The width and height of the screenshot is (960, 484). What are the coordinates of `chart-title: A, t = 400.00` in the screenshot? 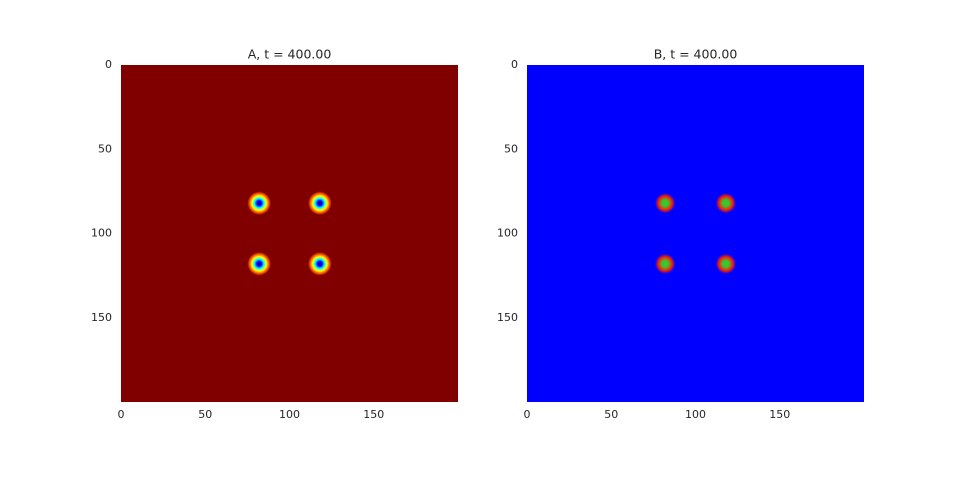 It's located at (290, 54).